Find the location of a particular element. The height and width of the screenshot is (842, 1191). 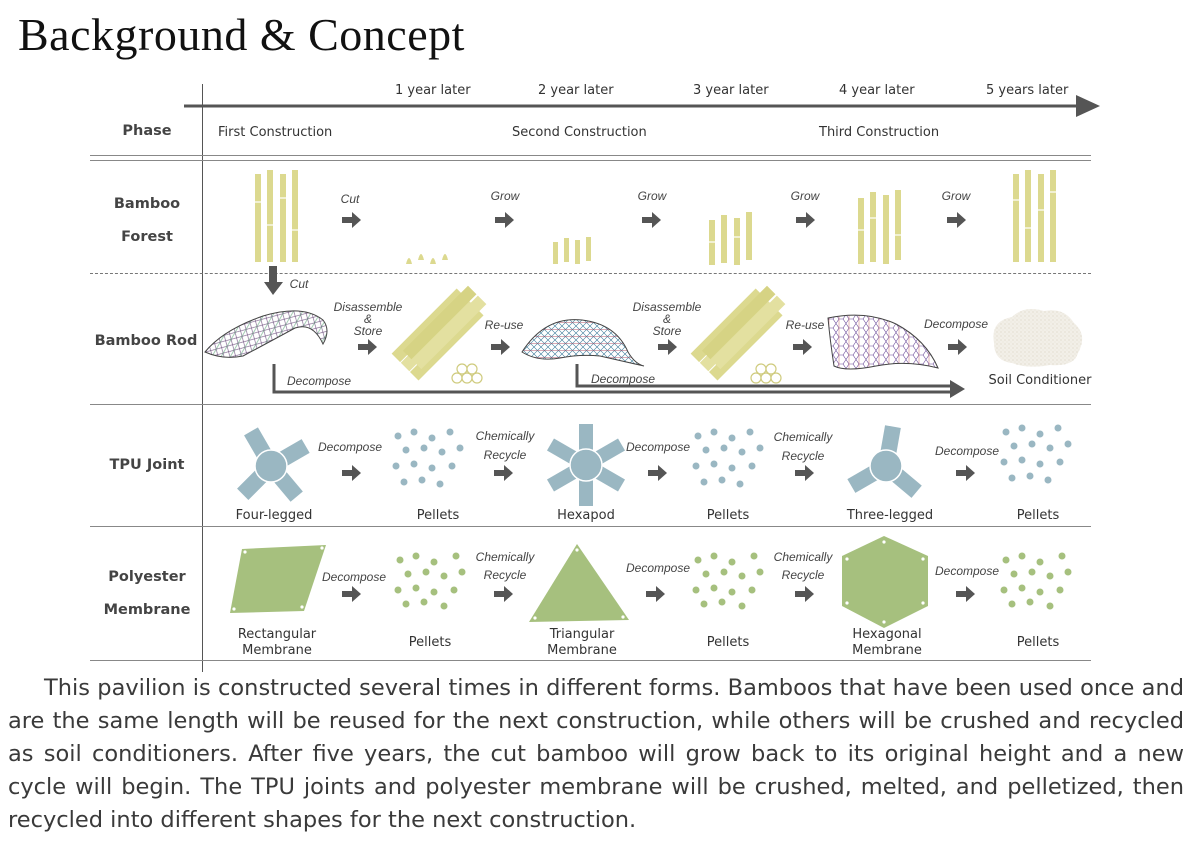

arrow-down-icon is located at coordinates (273, 280).